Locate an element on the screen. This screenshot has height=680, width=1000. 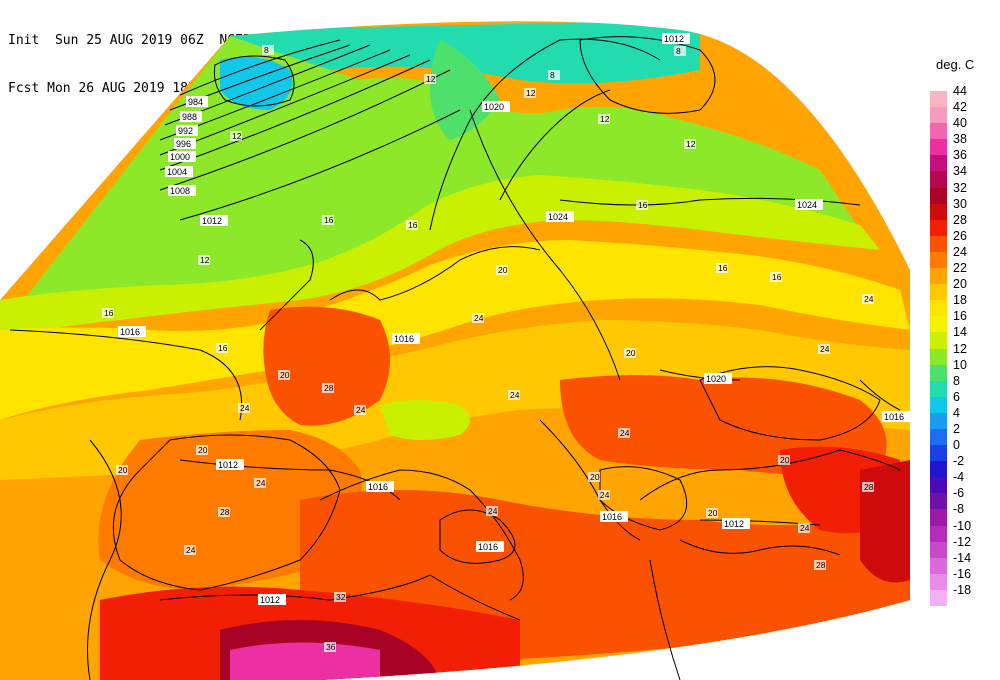
temp-label: 36 is located at coordinates (330, 647).